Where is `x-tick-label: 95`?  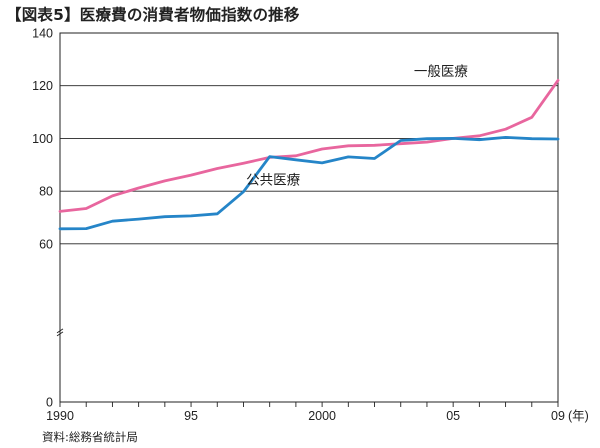
x-tick-label: 95 is located at coordinates (191, 416).